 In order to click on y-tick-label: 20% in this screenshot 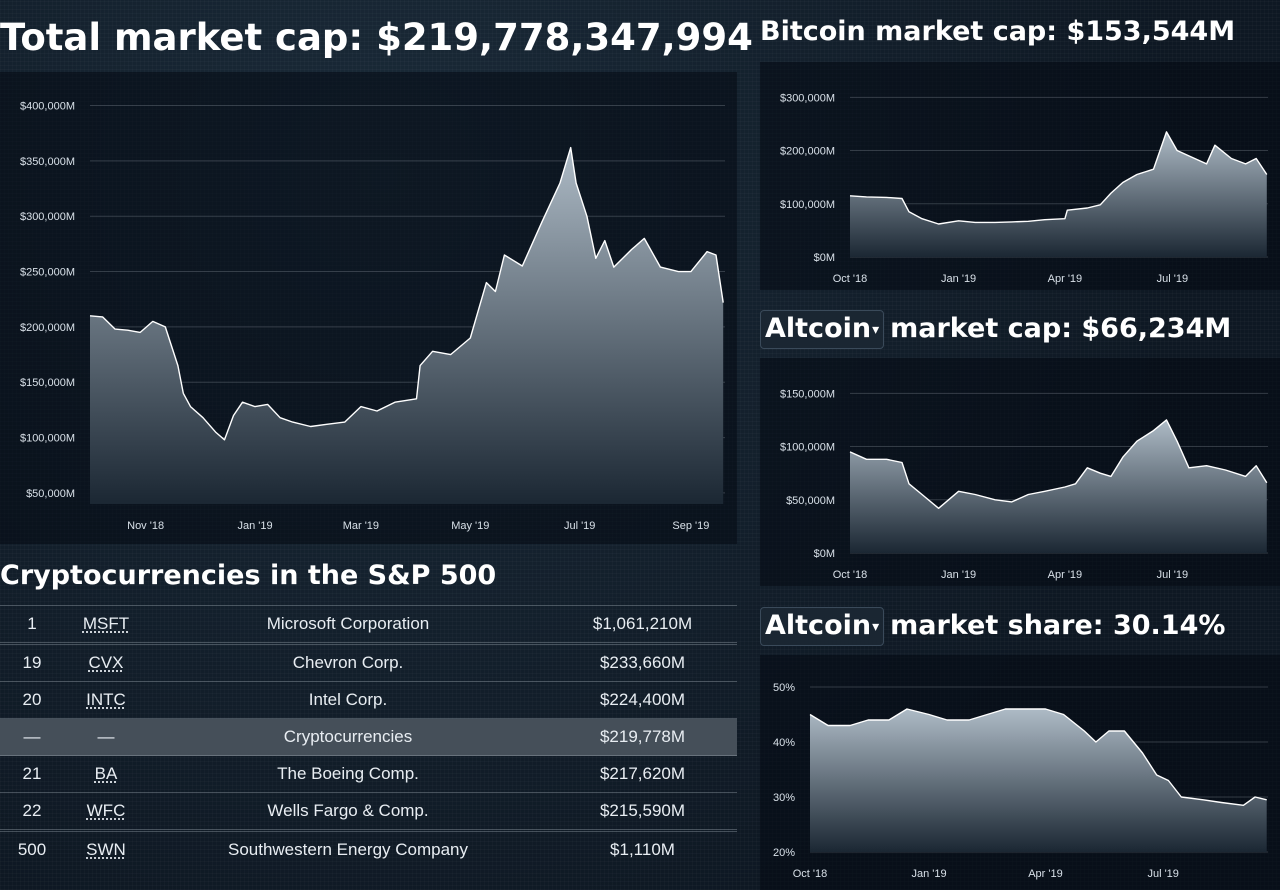, I will do `click(784, 853)`.